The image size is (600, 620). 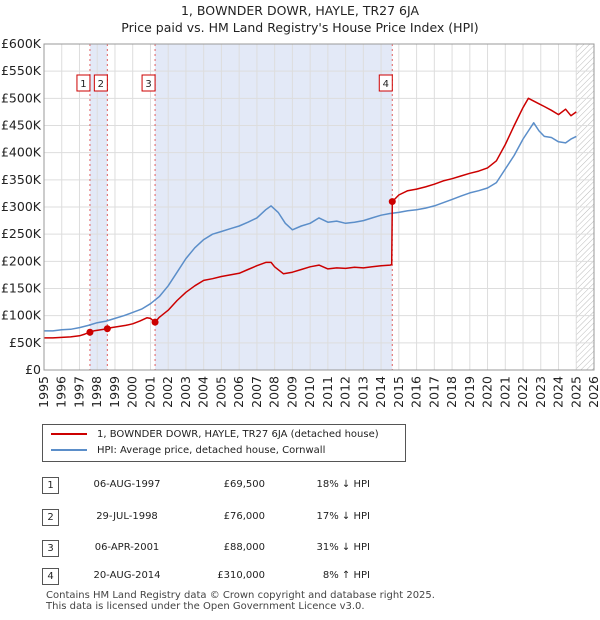 What do you see at coordinates (25, 342) in the screenshot?
I see `y-tick-label: £50K` at bounding box center [25, 342].